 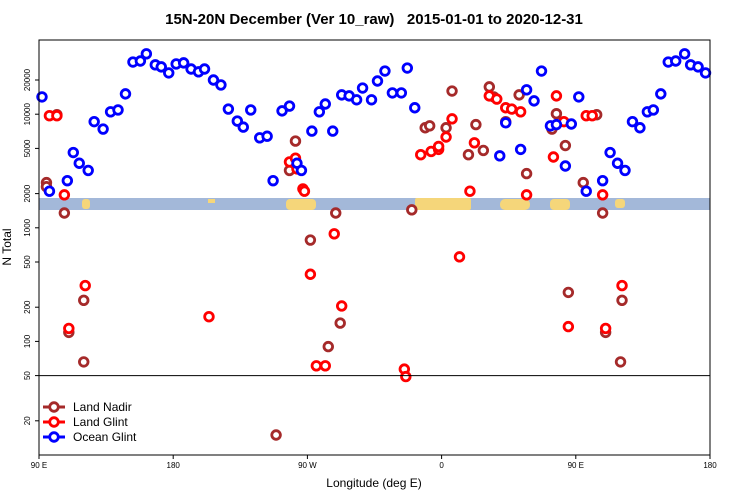 What do you see at coordinates (27, 193) in the screenshot?
I see `y-tick-label: 2000` at bounding box center [27, 193].